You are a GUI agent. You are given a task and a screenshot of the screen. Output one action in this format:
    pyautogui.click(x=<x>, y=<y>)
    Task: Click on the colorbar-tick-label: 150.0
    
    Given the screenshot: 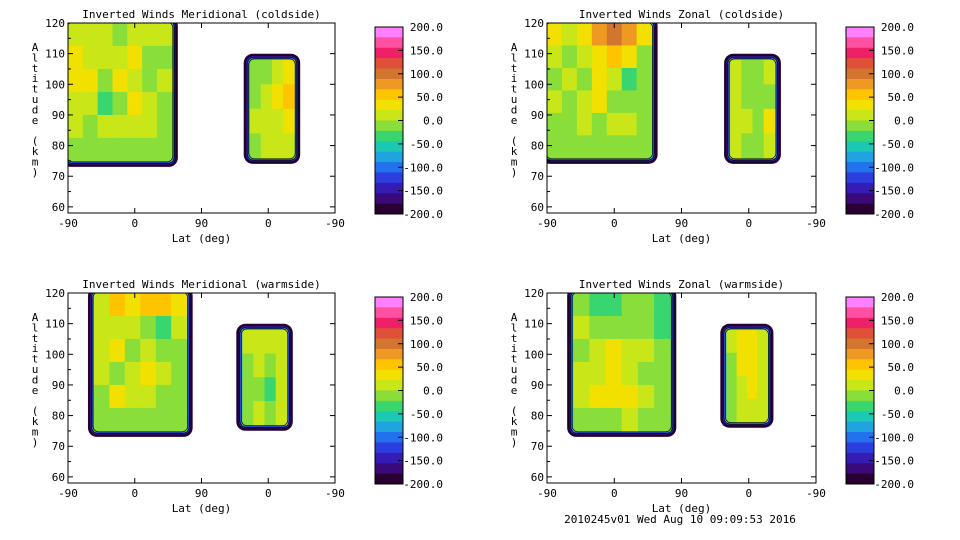 What is the action you would take?
    pyautogui.click(x=897, y=50)
    